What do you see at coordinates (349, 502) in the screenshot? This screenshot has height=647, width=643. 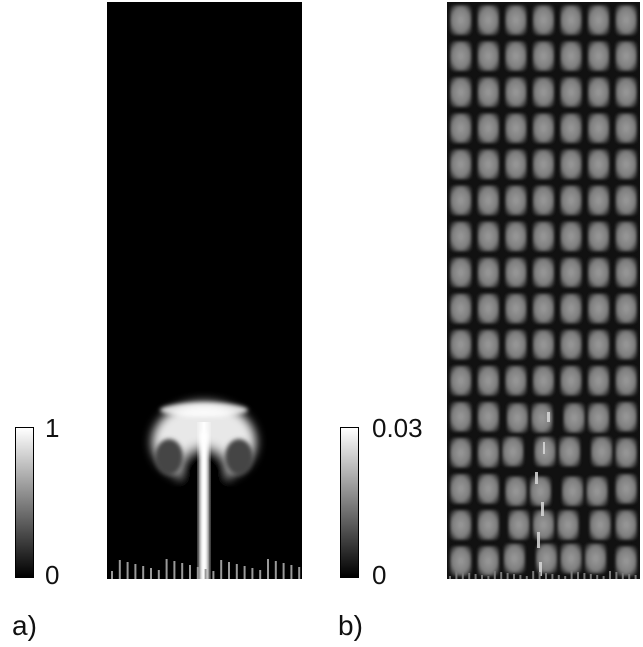 I see `colorbar-b` at bounding box center [349, 502].